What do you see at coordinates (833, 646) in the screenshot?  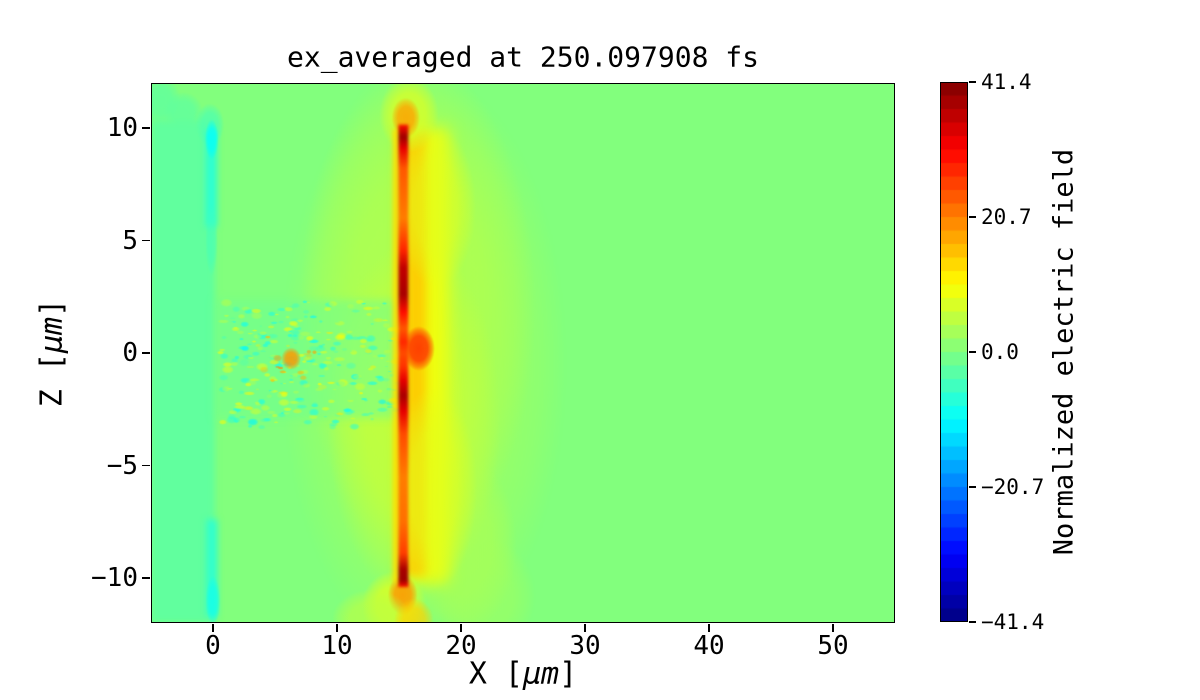 I see `x-tick-label: 50` at bounding box center [833, 646].